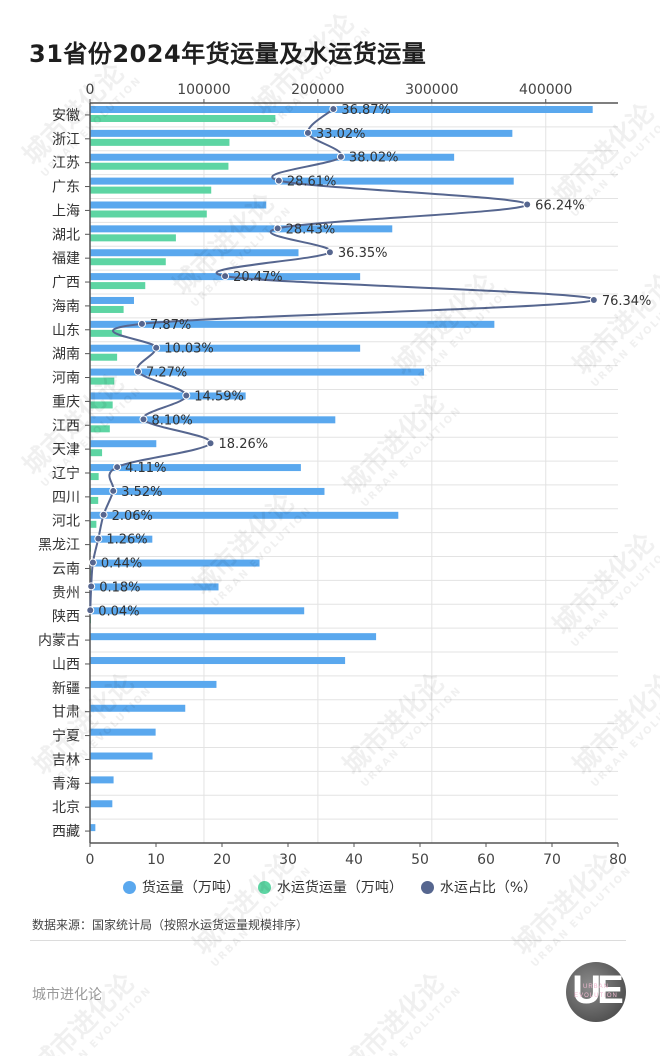 This screenshot has width=660, height=1056. I want to click on category-label: 浙江, so click(66, 140).